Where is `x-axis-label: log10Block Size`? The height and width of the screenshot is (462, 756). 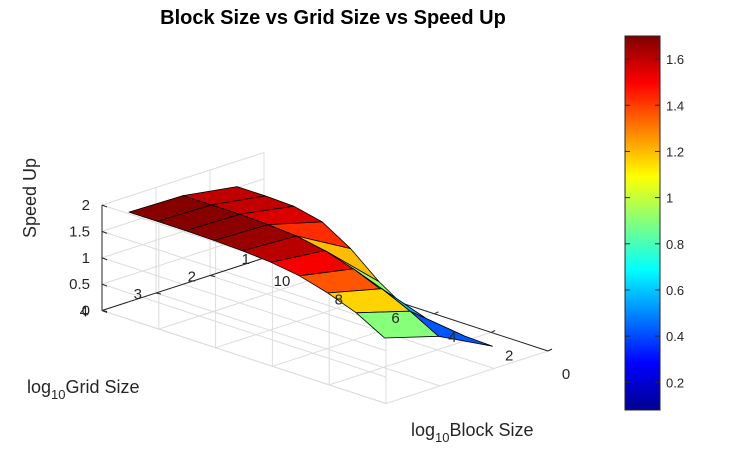 x-axis-label: log10Block Size is located at coordinates (472, 432).